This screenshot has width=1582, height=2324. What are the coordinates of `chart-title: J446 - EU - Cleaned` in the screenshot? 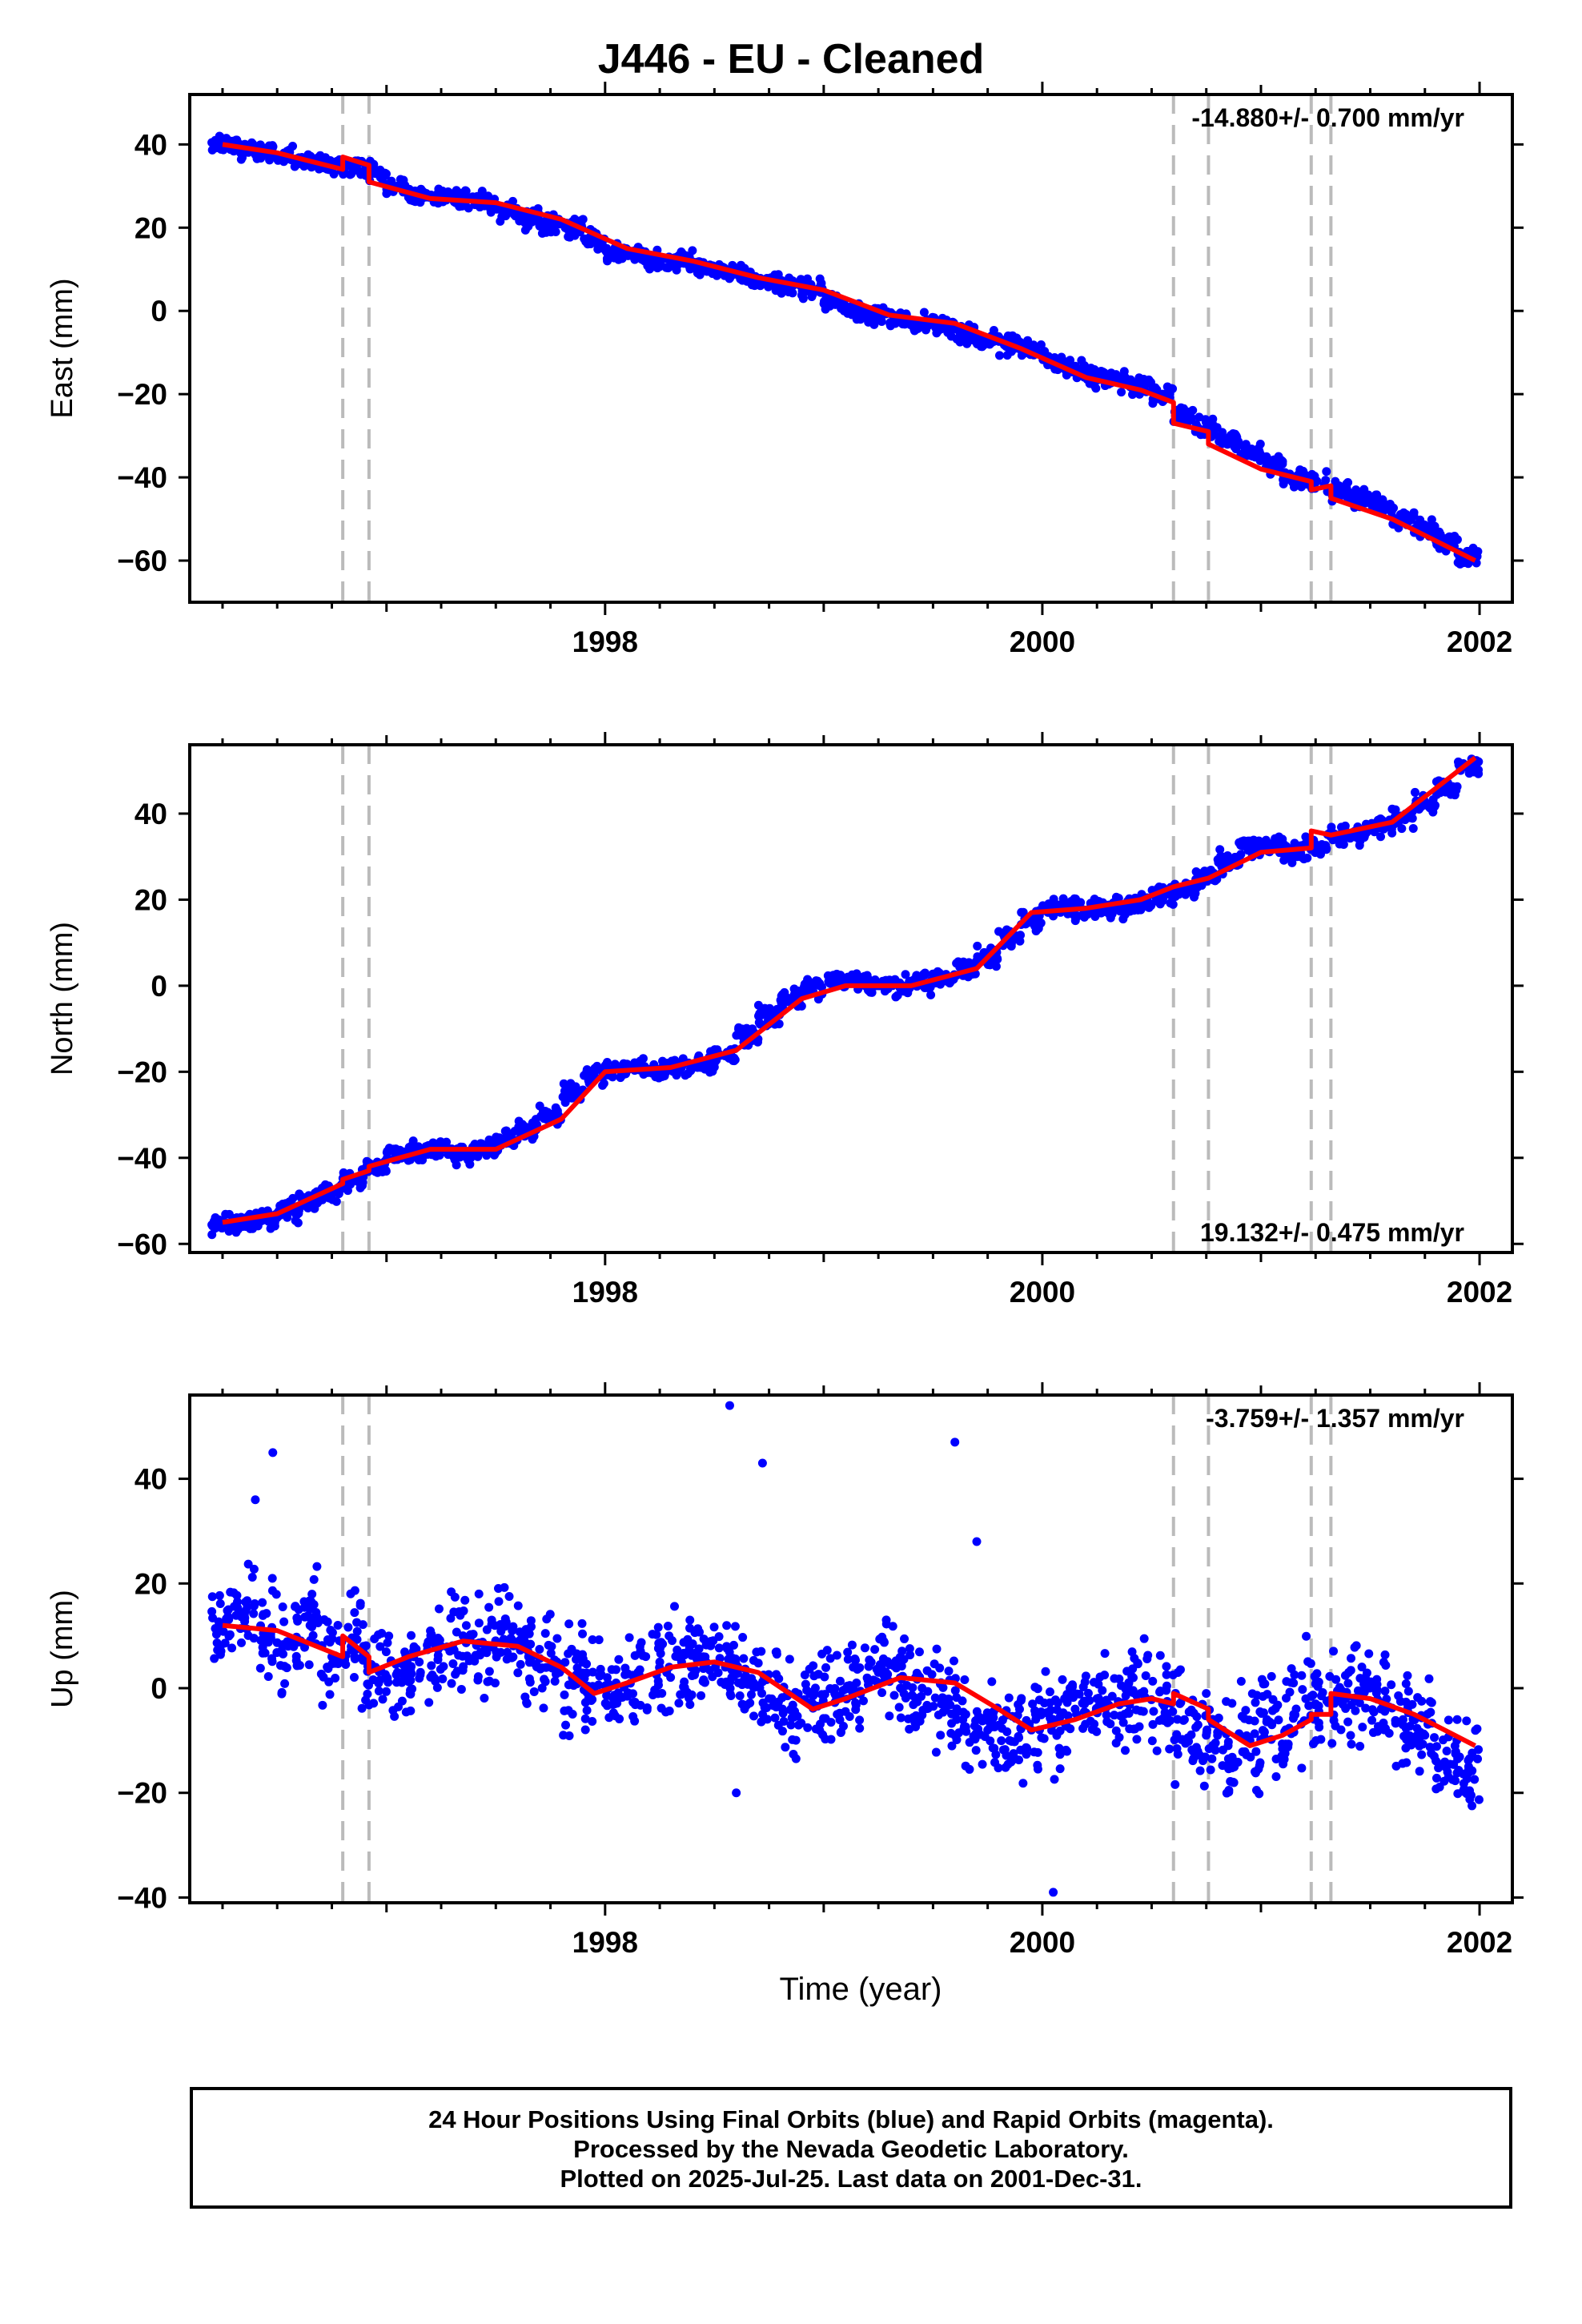 It's located at (791, 59).